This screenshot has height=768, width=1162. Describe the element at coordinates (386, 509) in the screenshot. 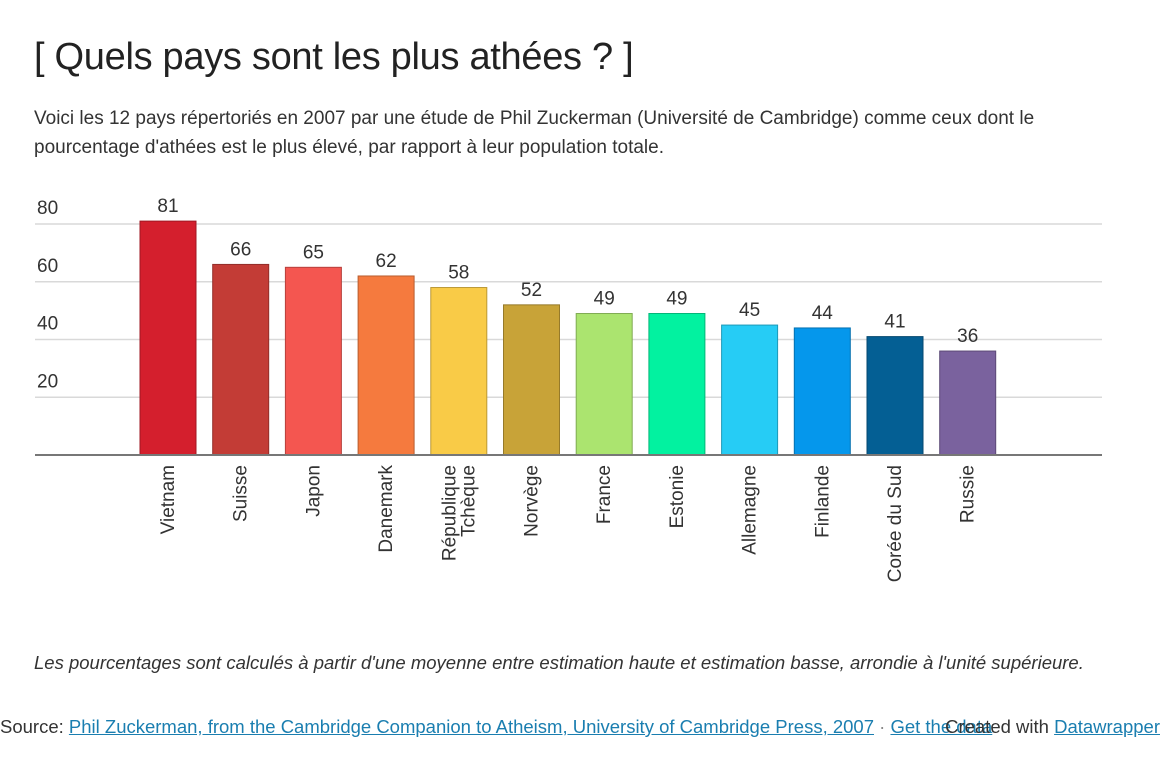

I see `x-tick-label: Danemark` at that location.